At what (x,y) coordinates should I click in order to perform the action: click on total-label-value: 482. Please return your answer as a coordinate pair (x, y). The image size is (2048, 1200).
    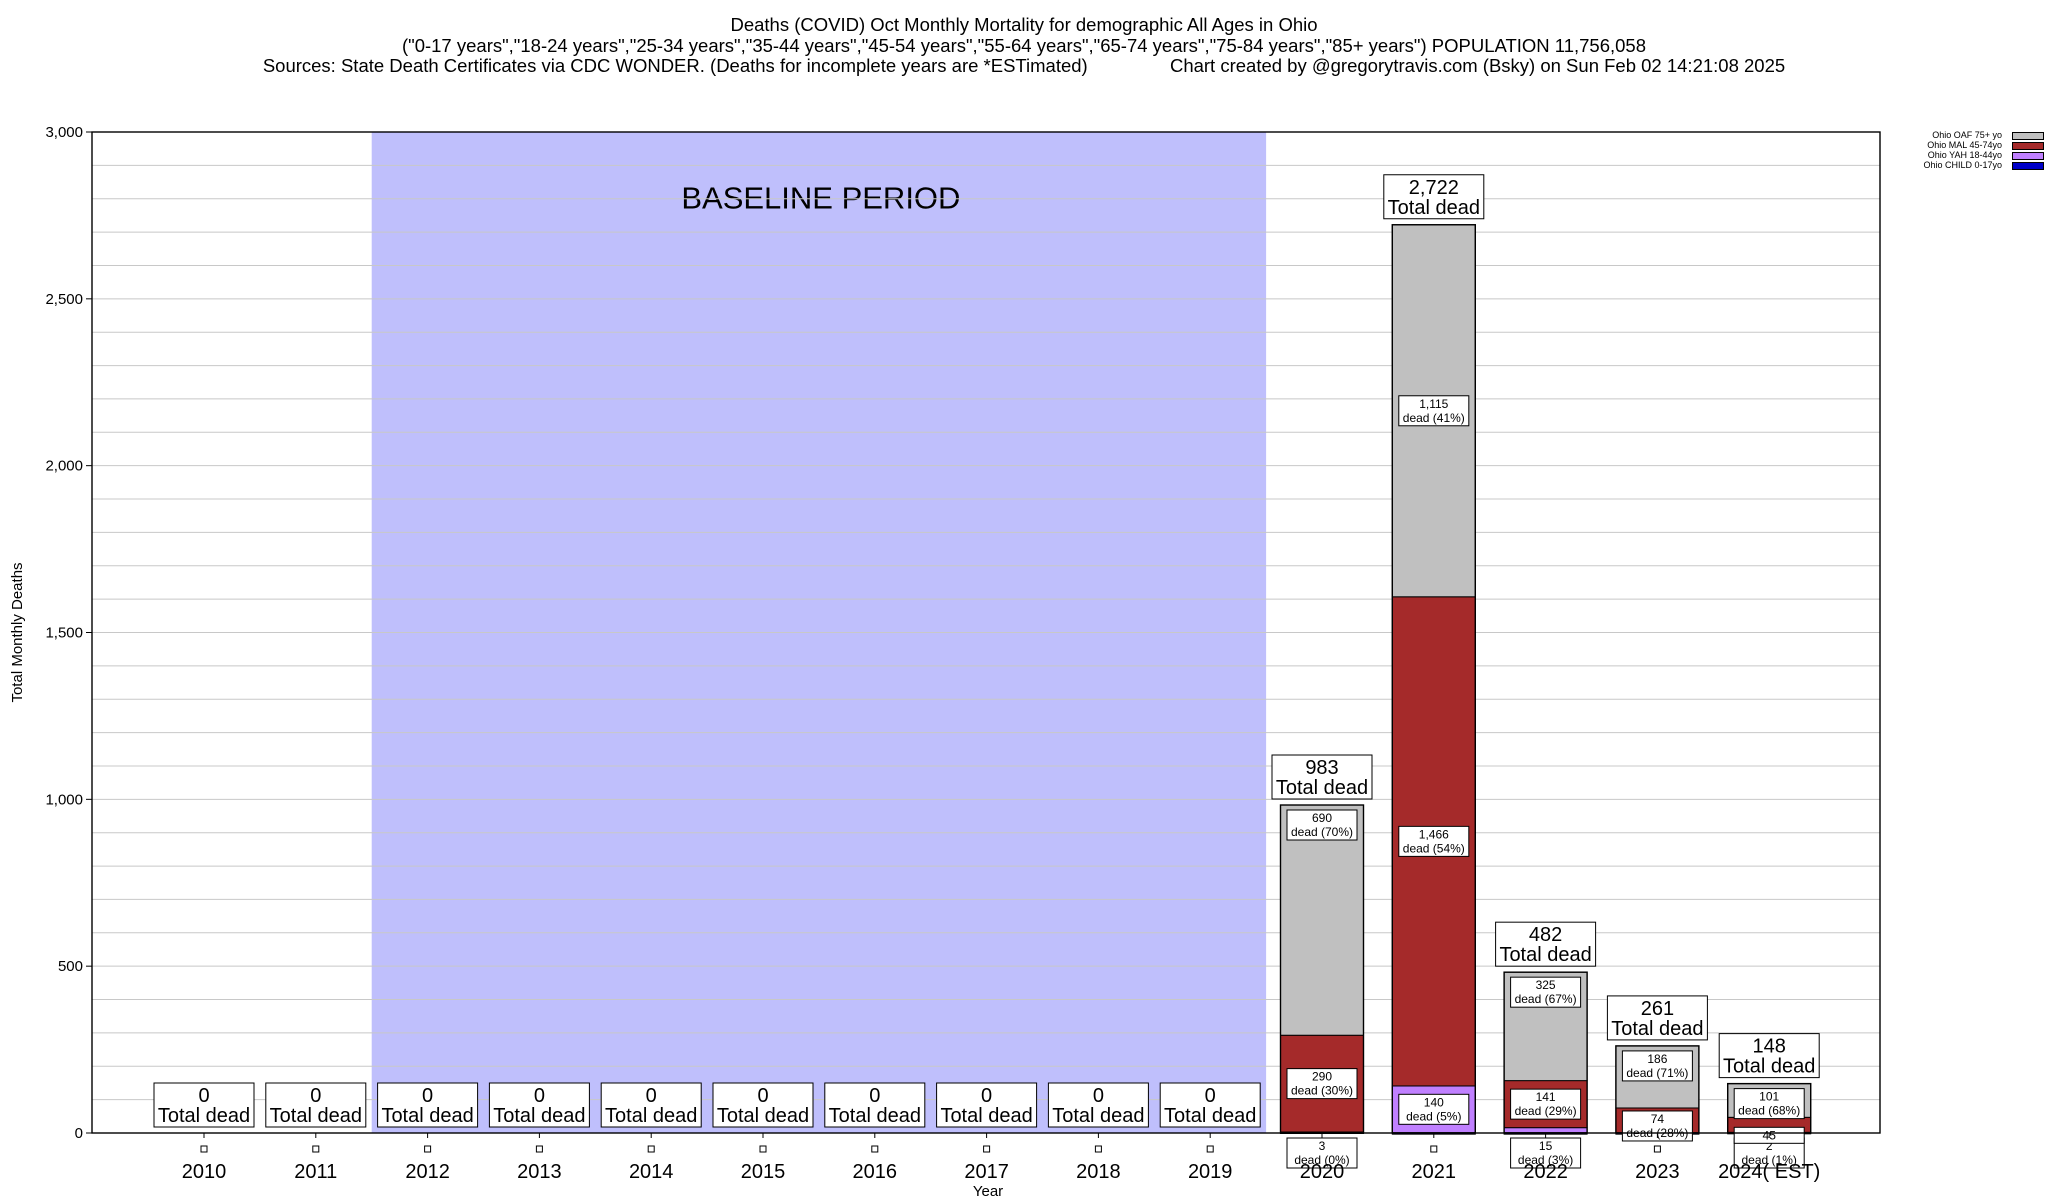
    Looking at the image, I should click on (1545, 935).